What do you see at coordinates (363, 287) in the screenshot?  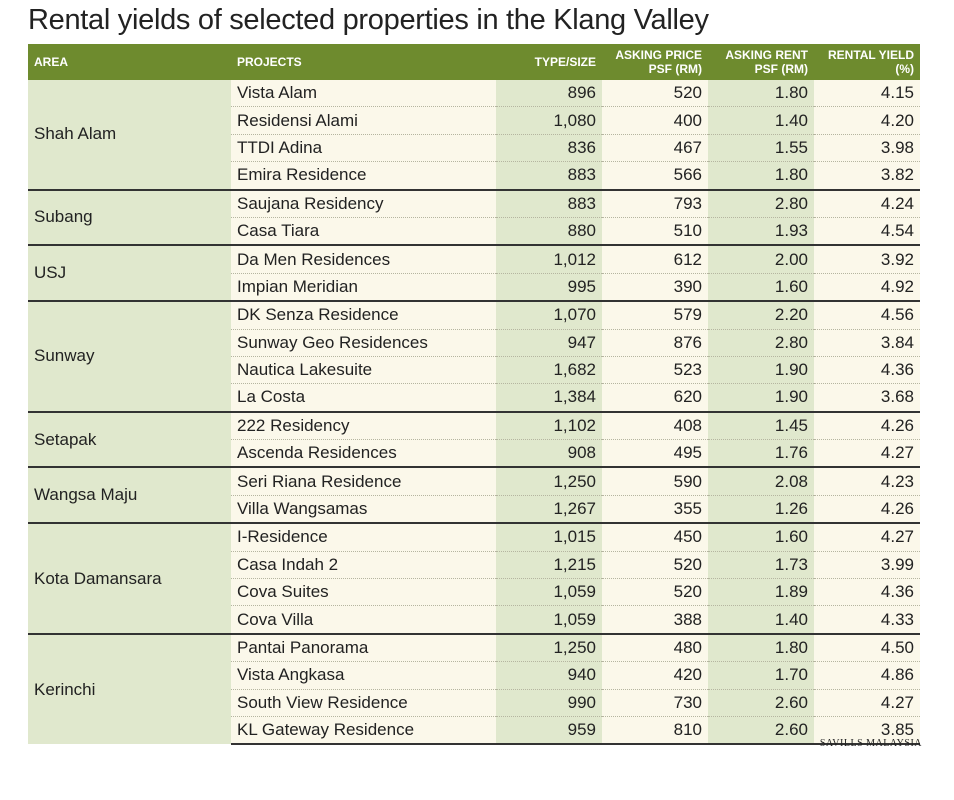 I see `project-cell: Impian Meridian` at bounding box center [363, 287].